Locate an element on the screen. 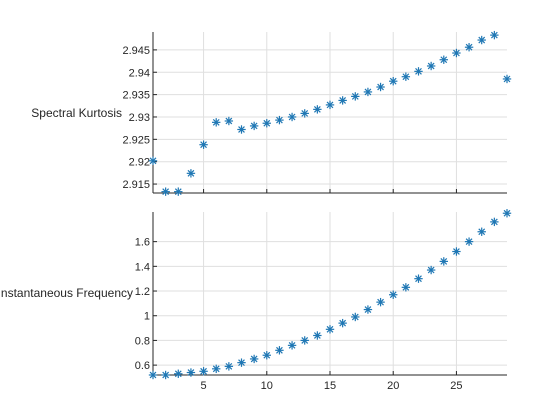 This screenshot has height=420, width=560. y-tick-label: 1 is located at coordinates (147, 317).